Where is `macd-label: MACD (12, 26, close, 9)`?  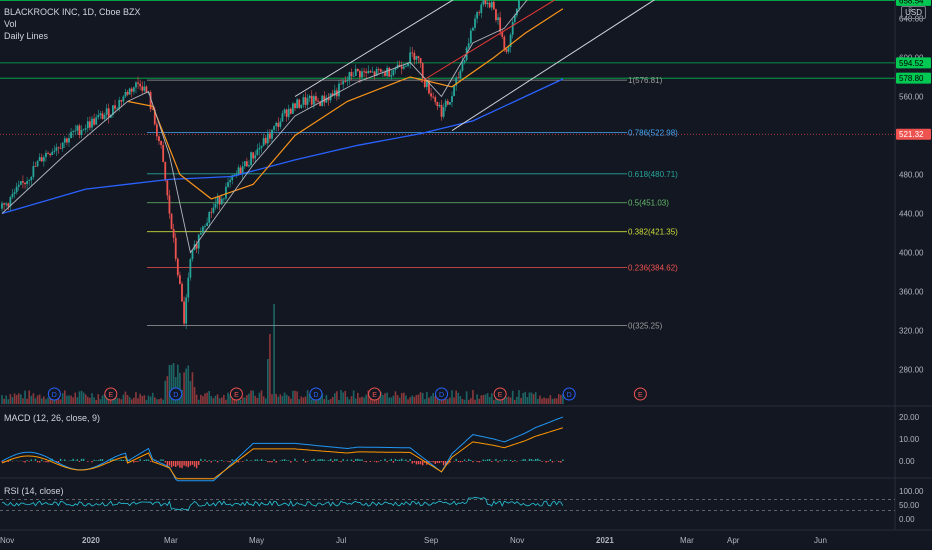
macd-label: MACD (12, 26, close, 9) is located at coordinates (52, 418).